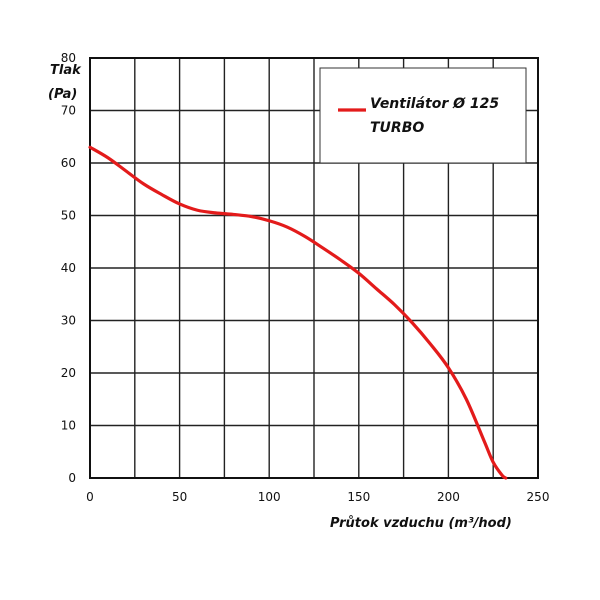 Image resolution: width=600 pixels, height=600 pixels. I want to click on x-tick-label: 50, so click(179, 497).